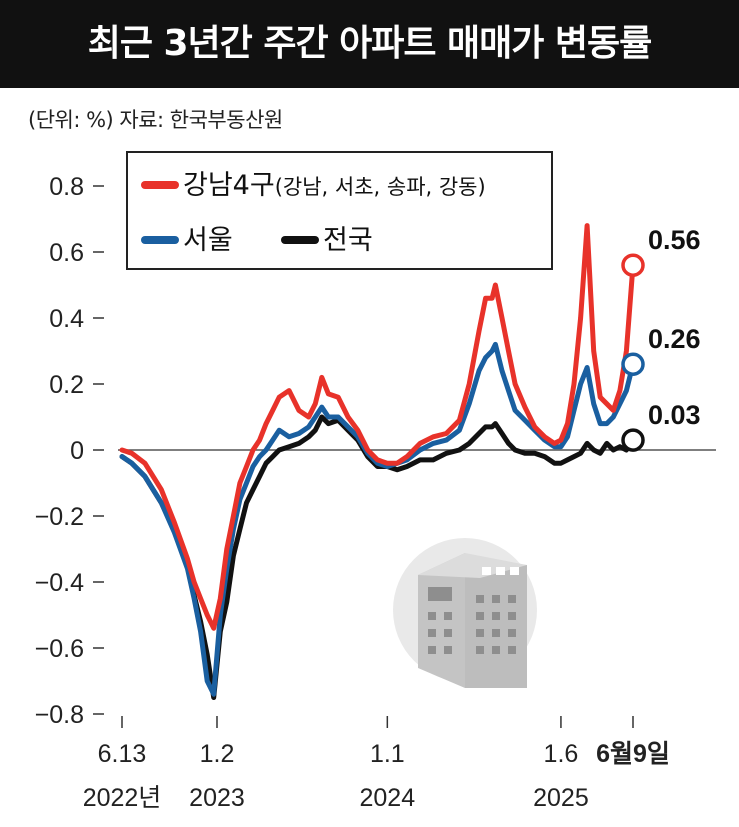  I want to click on end-value-label-seoul: 0.26, so click(674, 339).